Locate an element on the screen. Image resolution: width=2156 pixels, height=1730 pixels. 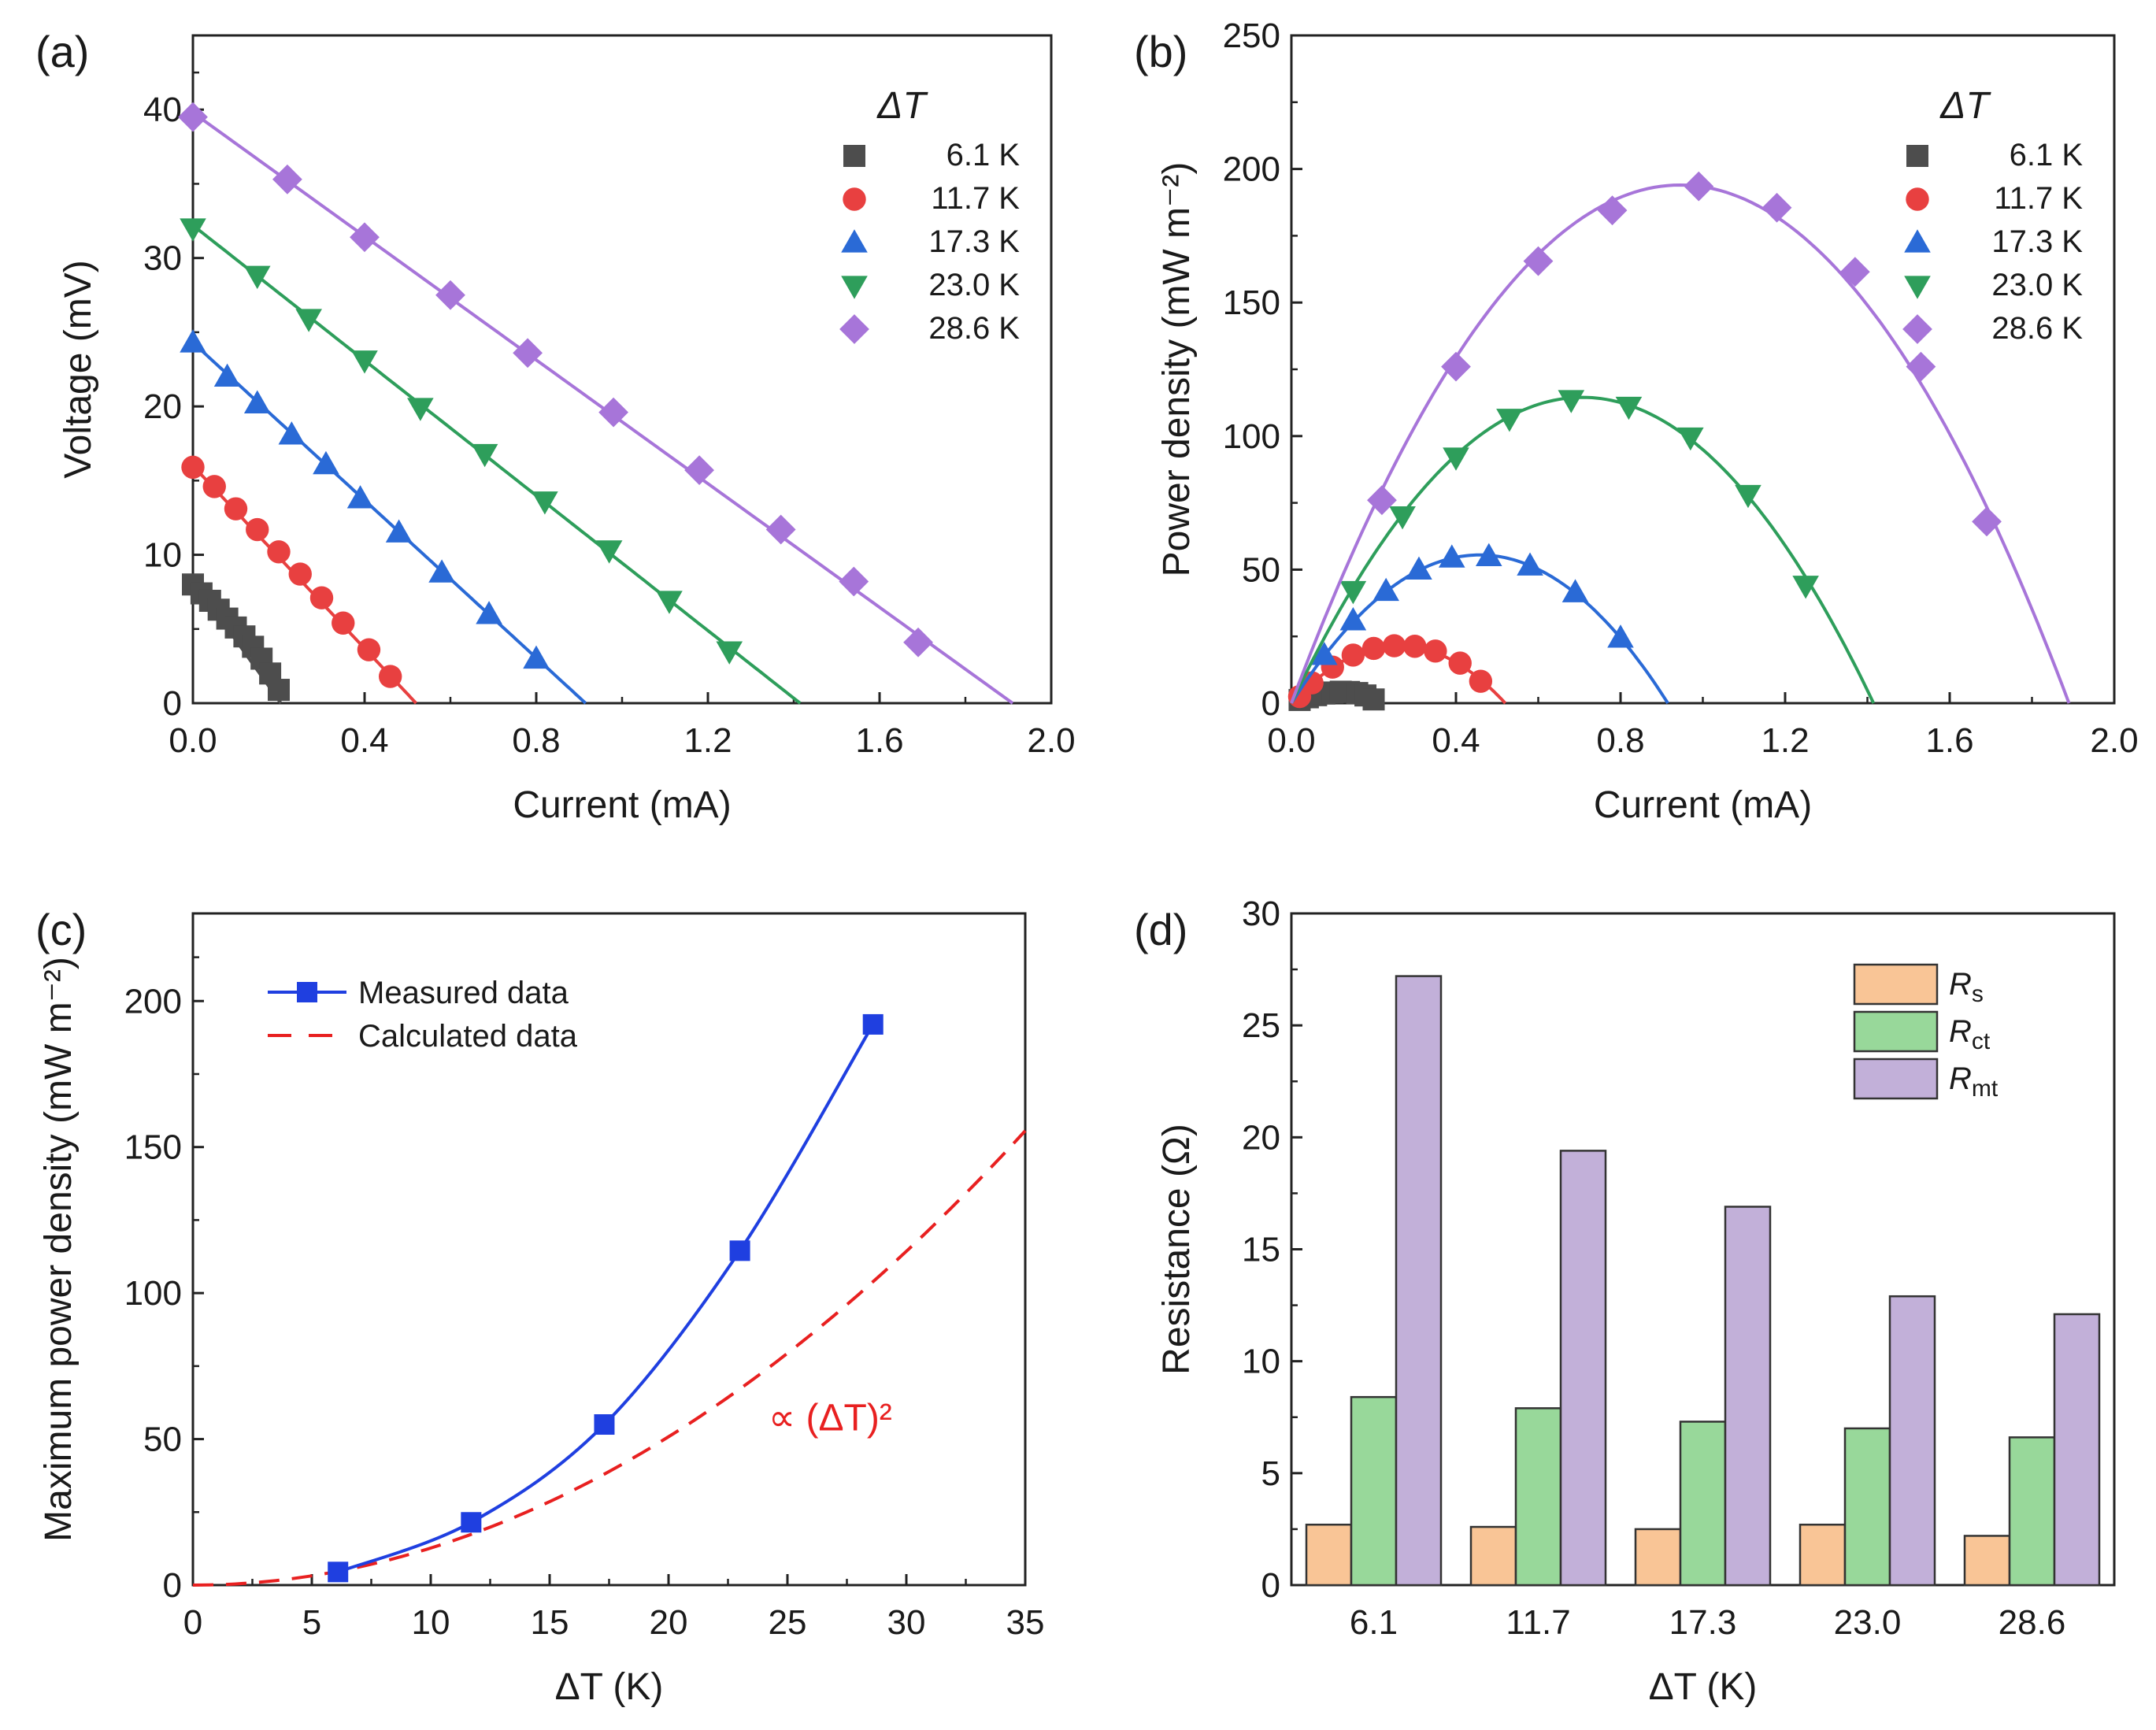
legend-label: Rmt is located at coordinates (1974, 1081).